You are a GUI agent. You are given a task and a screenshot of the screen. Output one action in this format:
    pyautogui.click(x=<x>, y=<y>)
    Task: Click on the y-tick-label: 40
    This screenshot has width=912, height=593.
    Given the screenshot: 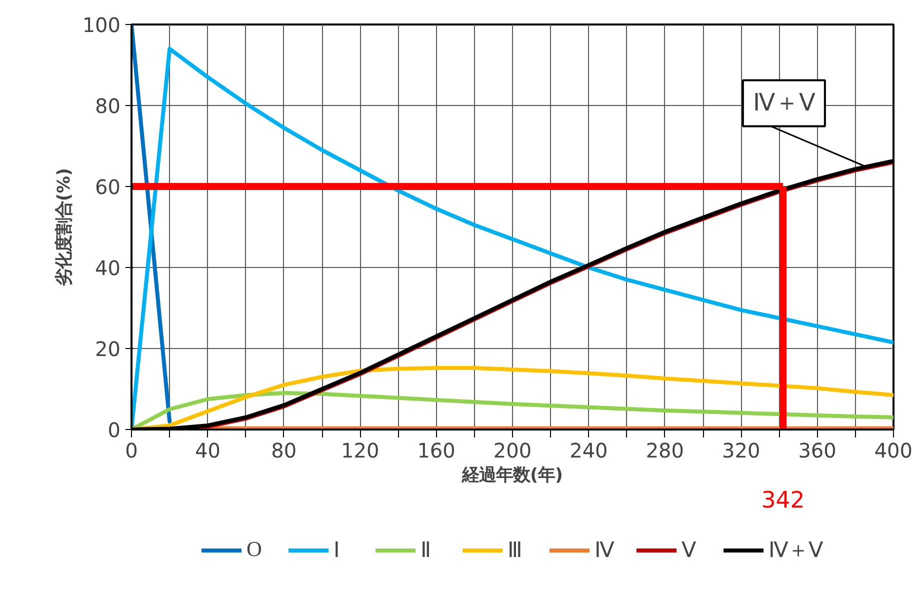 What is the action you would take?
    pyautogui.click(x=108, y=268)
    